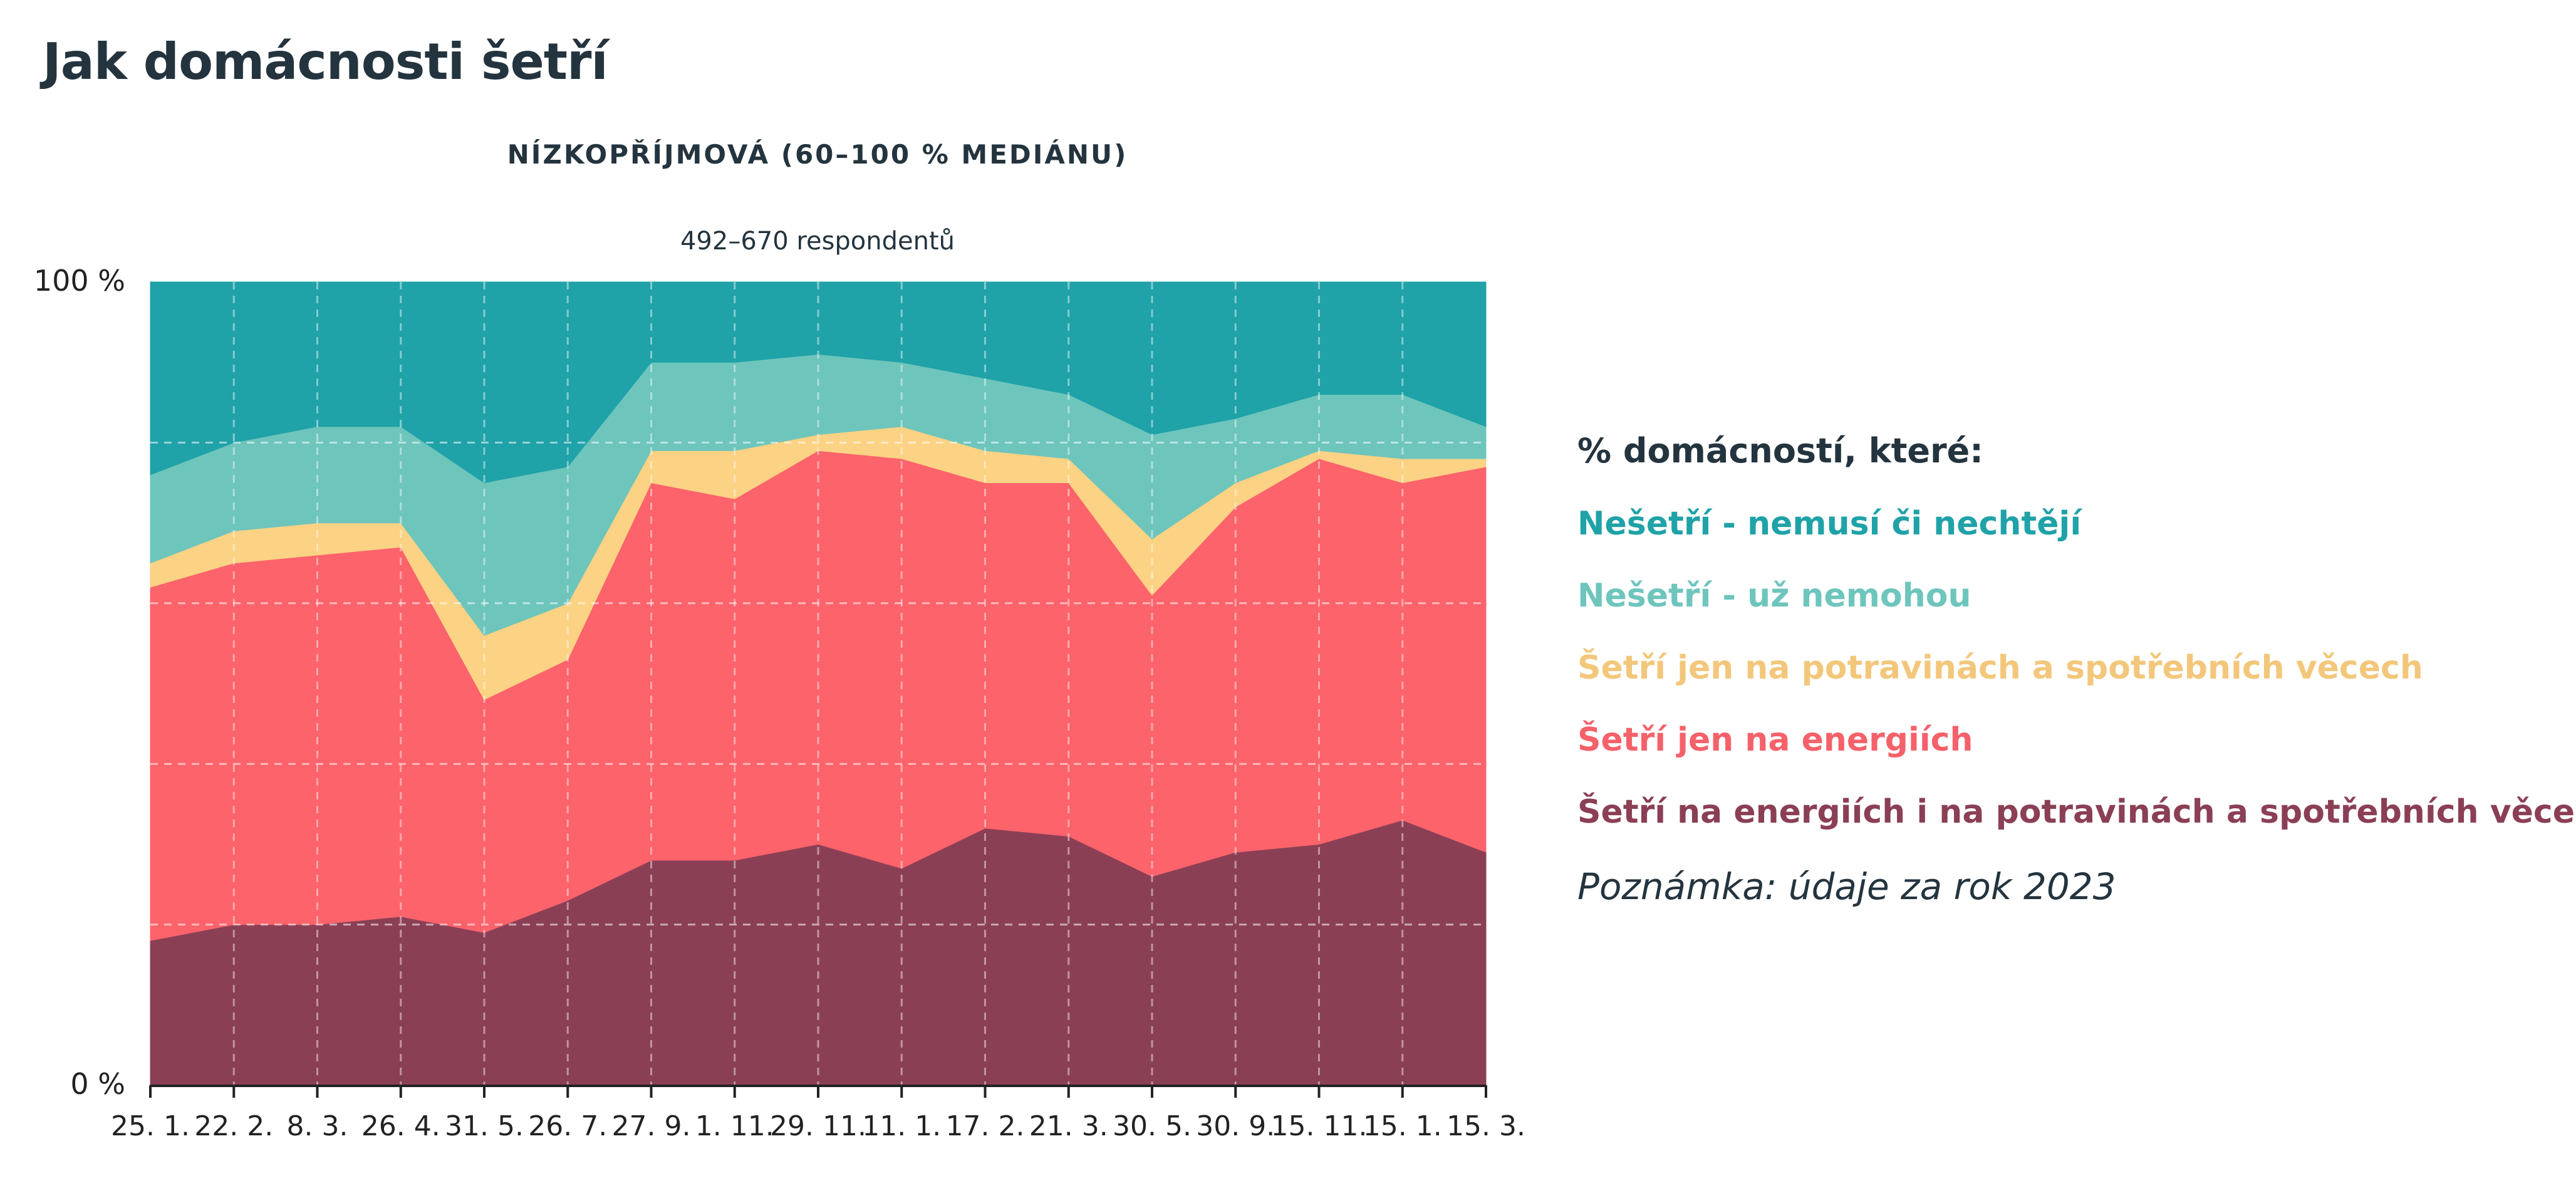  Describe the element at coordinates (818, 1126) in the screenshot. I see `x-tick-label: 29. 11.` at that location.